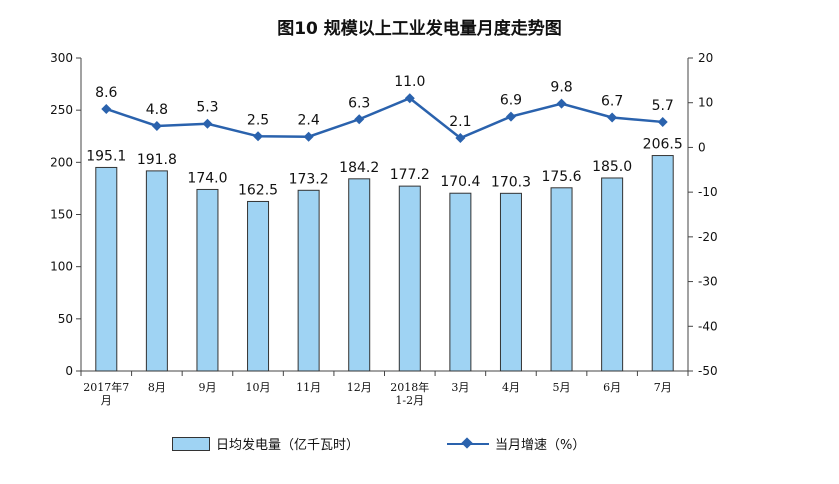 The height and width of the screenshot is (484, 839). I want to click on bar-value-label: 170.4, so click(460, 182).